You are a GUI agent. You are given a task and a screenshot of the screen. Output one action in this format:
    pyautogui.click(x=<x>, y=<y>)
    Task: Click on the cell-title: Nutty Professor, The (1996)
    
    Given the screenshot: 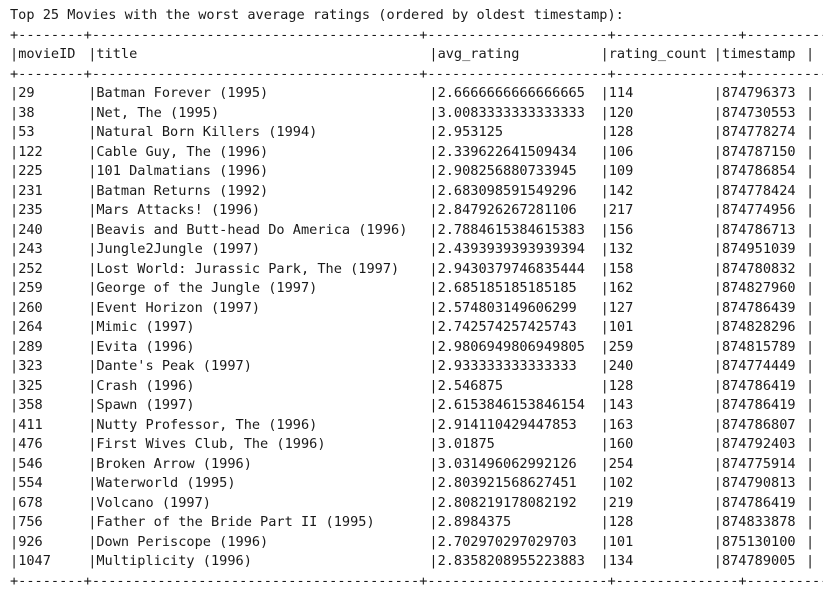 What is the action you would take?
    pyautogui.click(x=207, y=424)
    